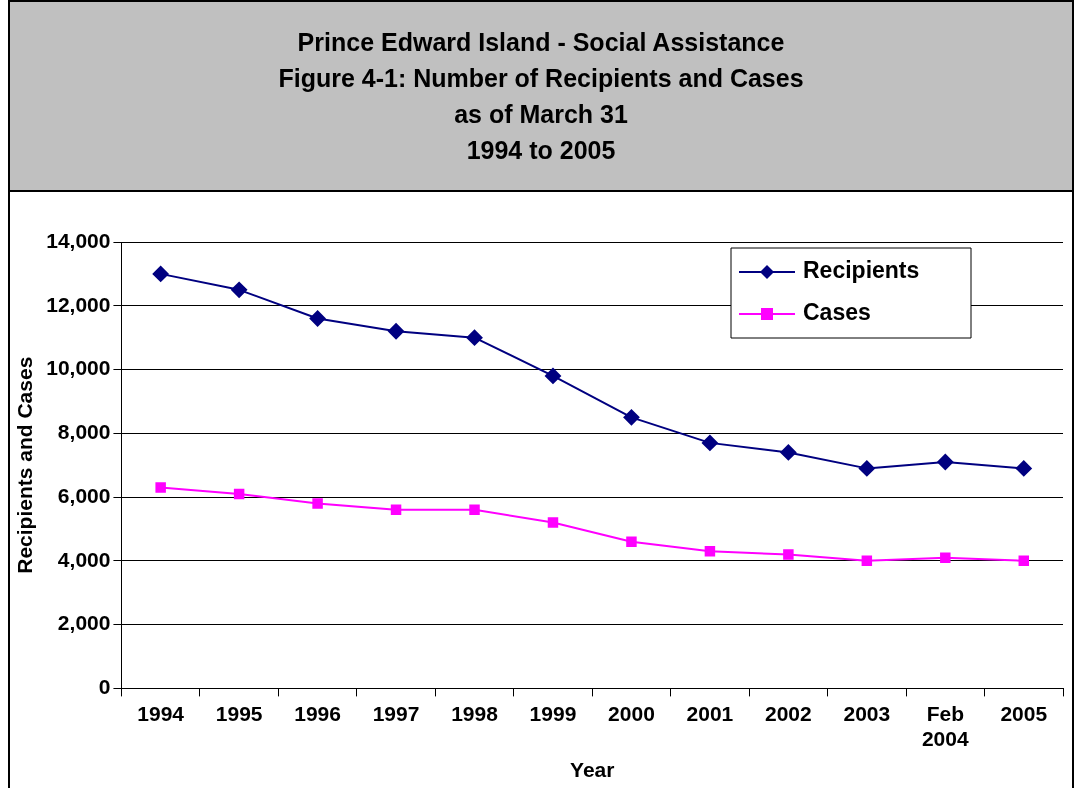 The image size is (1076, 788). I want to click on y-tick-label: 12,000, so click(78, 304).